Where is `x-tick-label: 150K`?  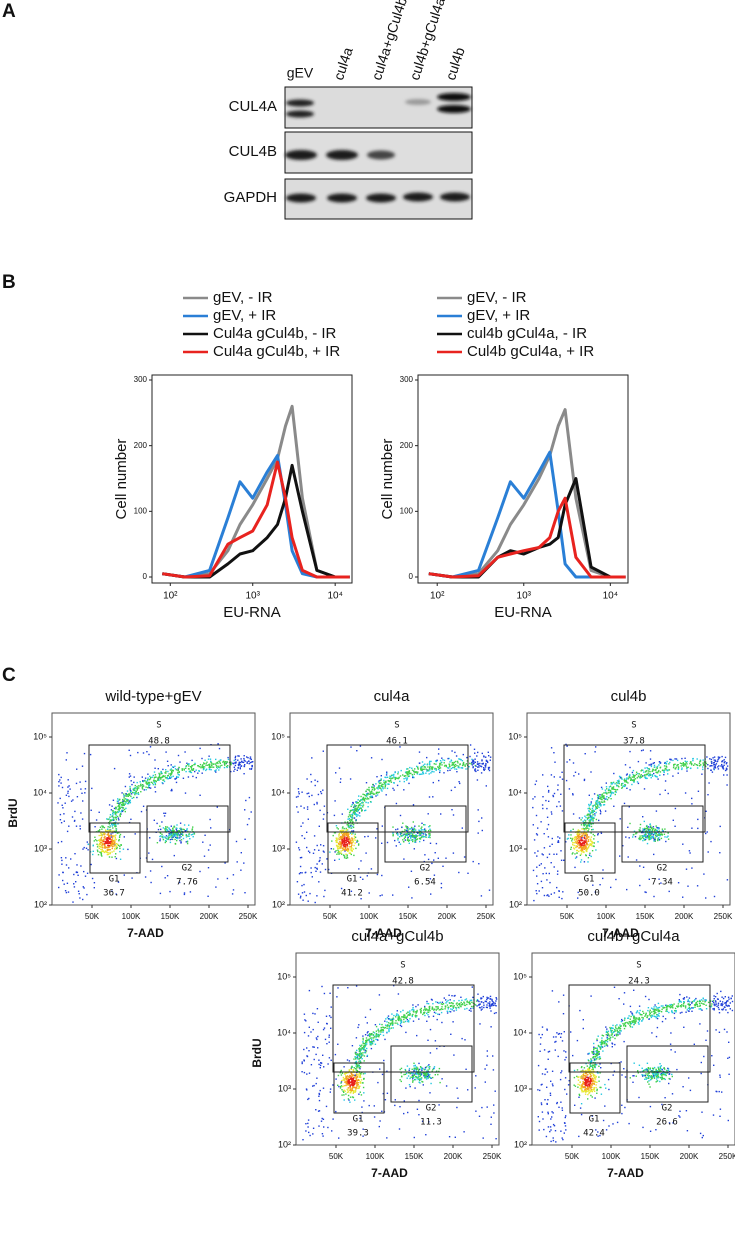 x-tick-label: 150K is located at coordinates (645, 916).